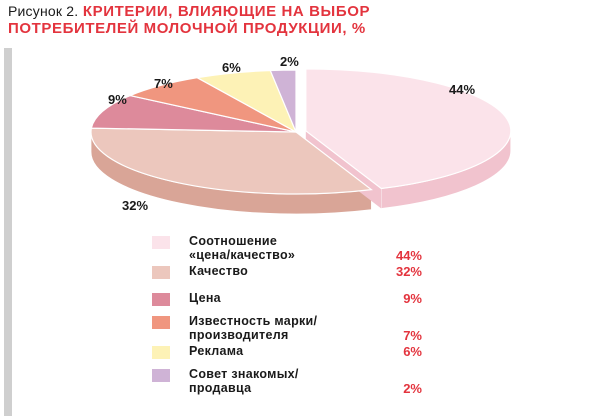  Describe the element at coordinates (205, 298) in the screenshot. I see `legend-label: Цена` at that location.